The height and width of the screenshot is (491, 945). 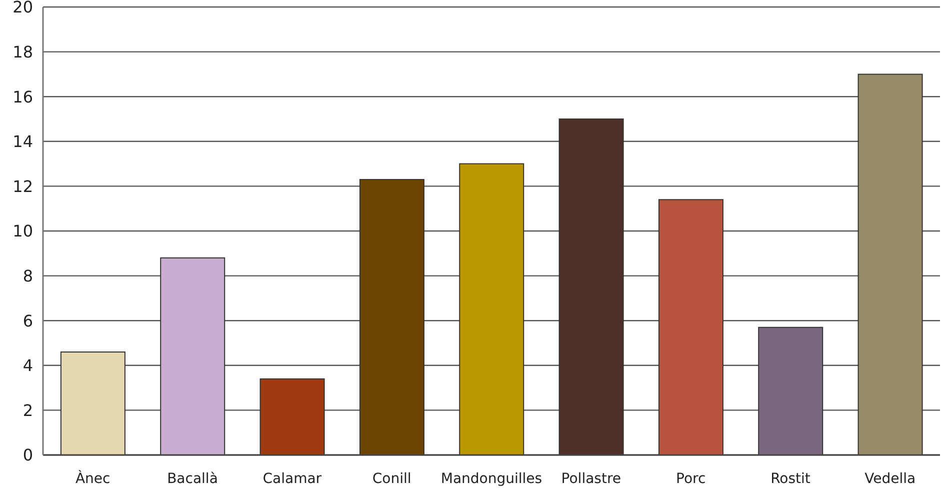 What do you see at coordinates (22, 186) in the screenshot?
I see `y-tick-label: 12` at bounding box center [22, 186].